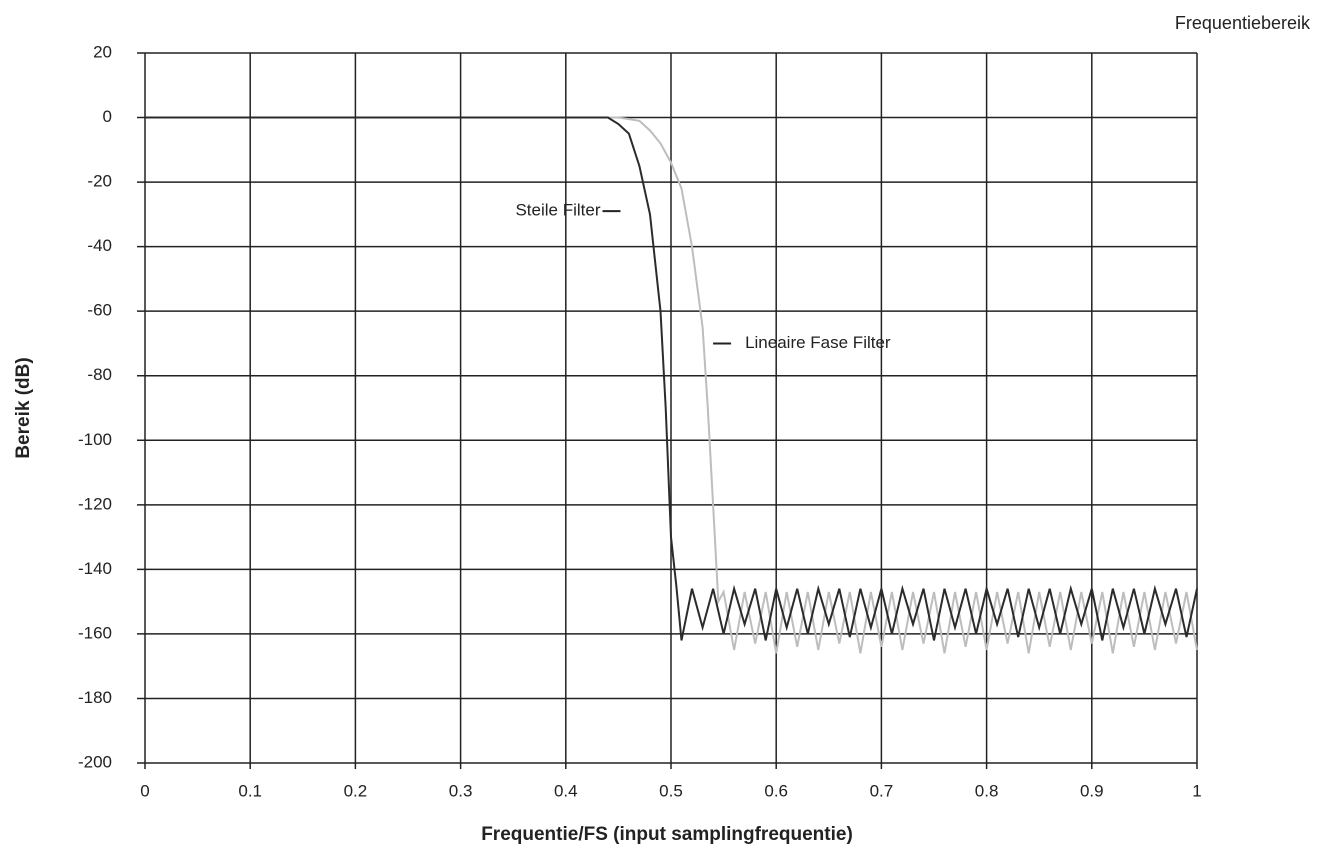 This screenshot has width=1332, height=864. What do you see at coordinates (95, 697) in the screenshot?
I see `y-tick-label: -180` at bounding box center [95, 697].